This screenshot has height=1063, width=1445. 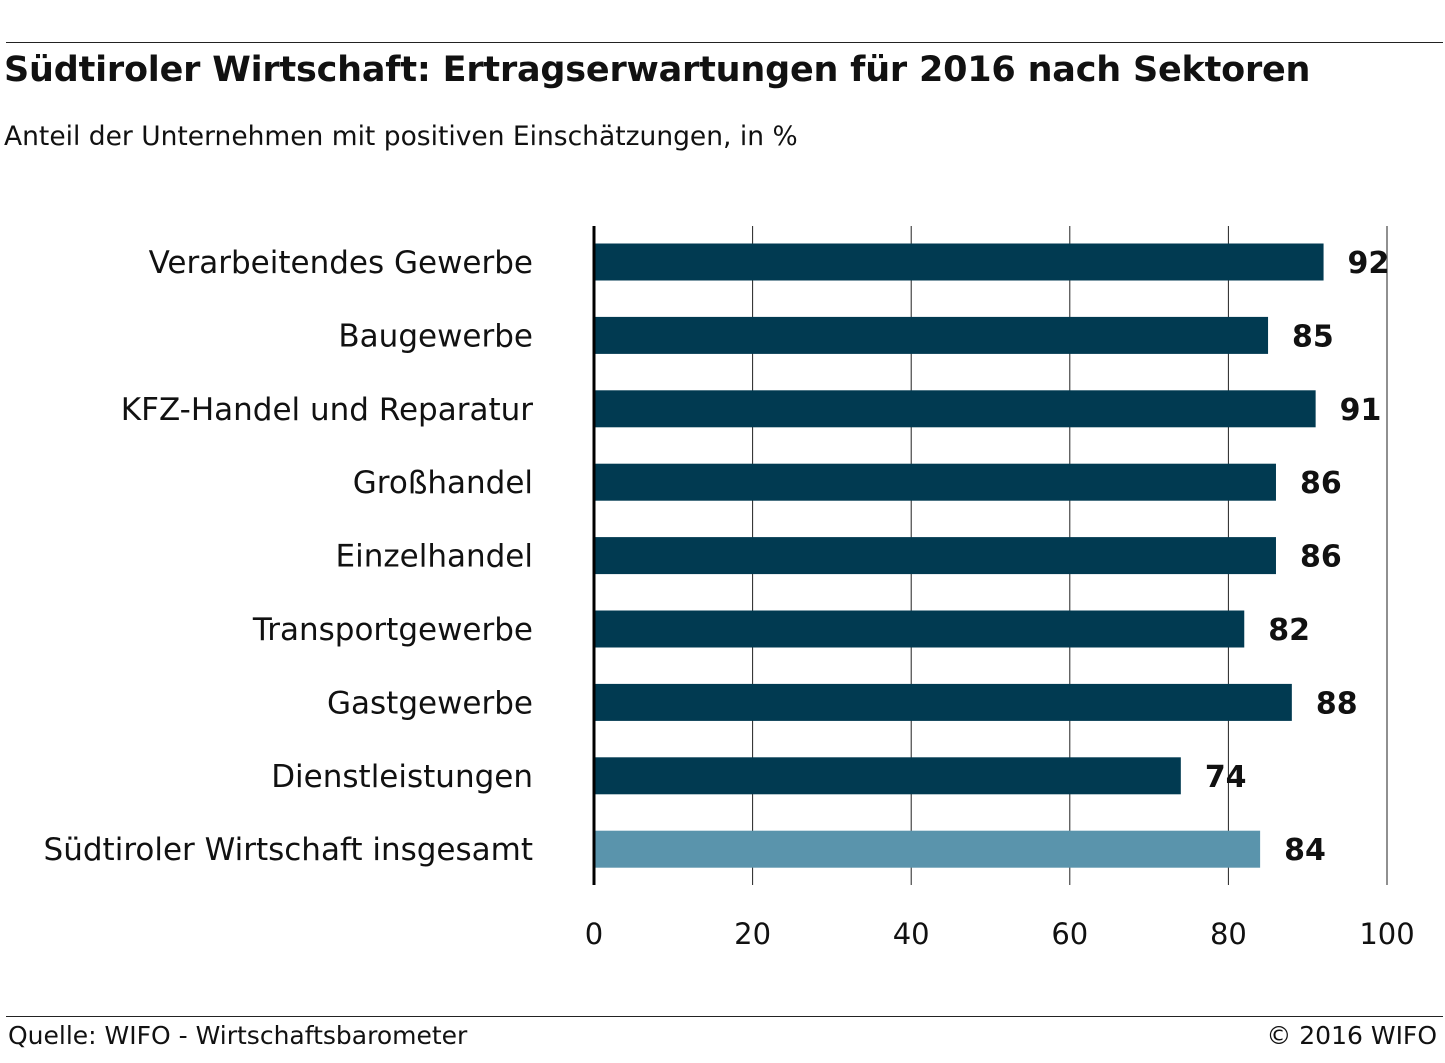 What do you see at coordinates (1228, 934) in the screenshot?
I see `x-tick-label-80: 80` at bounding box center [1228, 934].